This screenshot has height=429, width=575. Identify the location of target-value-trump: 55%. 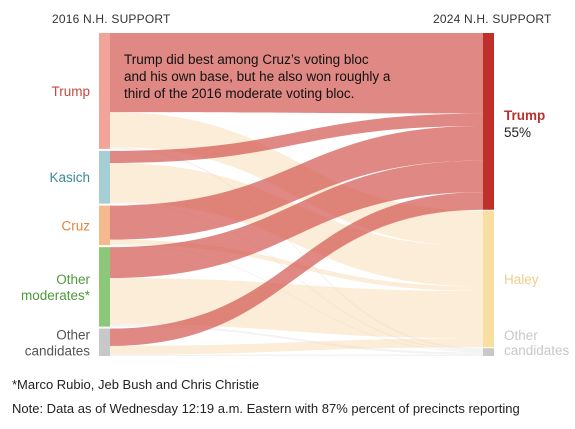
(517, 132).